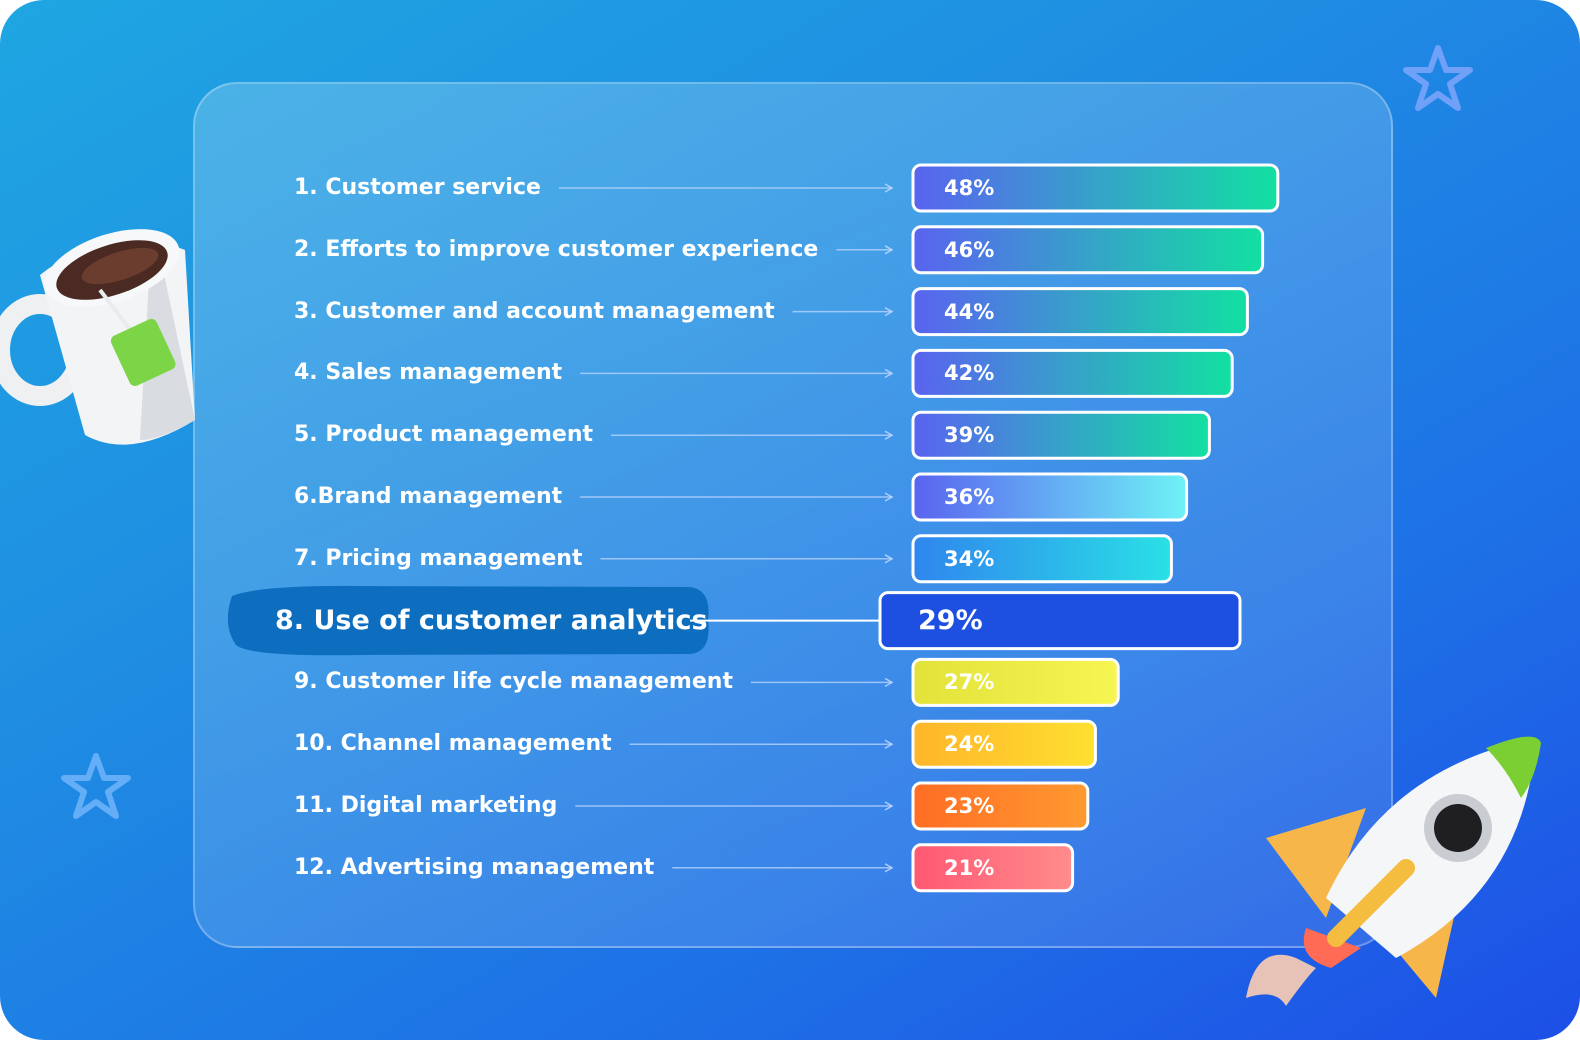  I want to click on value-label: 39%, so click(969, 435).